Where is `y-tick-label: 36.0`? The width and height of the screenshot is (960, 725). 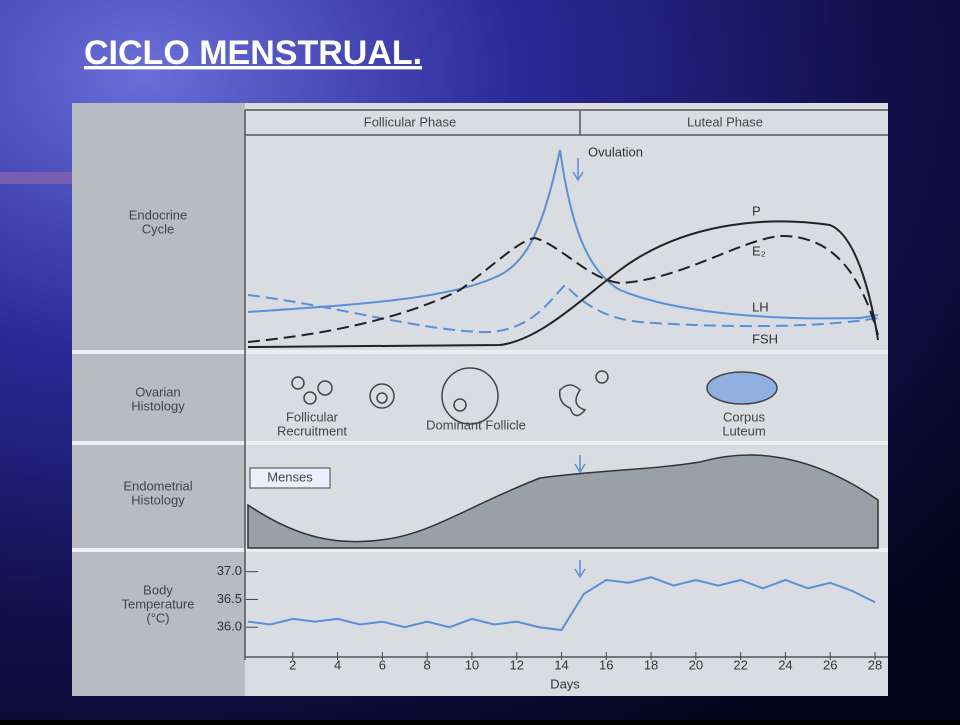 y-tick-label: 36.0 is located at coordinates (229, 626).